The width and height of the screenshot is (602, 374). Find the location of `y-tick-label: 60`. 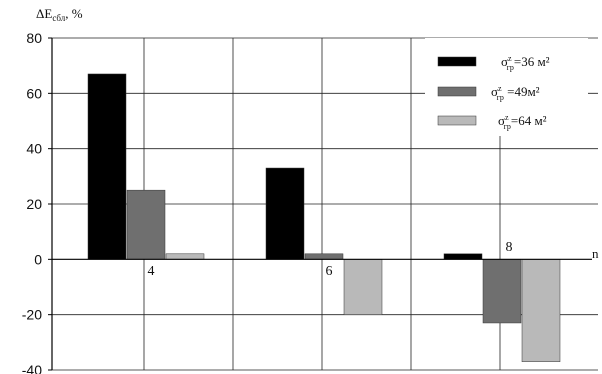

y-tick-label: 60 is located at coordinates (34, 93).